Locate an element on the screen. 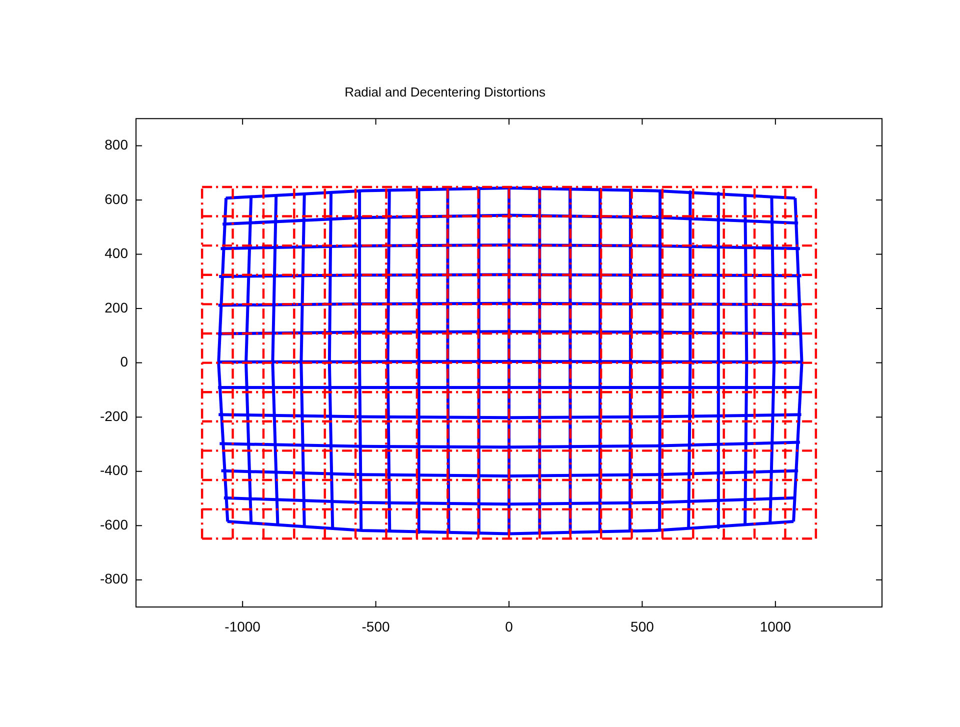 Image resolution: width=960 pixels, height=727 pixels. y-tick-label: 800 is located at coordinates (116, 144).